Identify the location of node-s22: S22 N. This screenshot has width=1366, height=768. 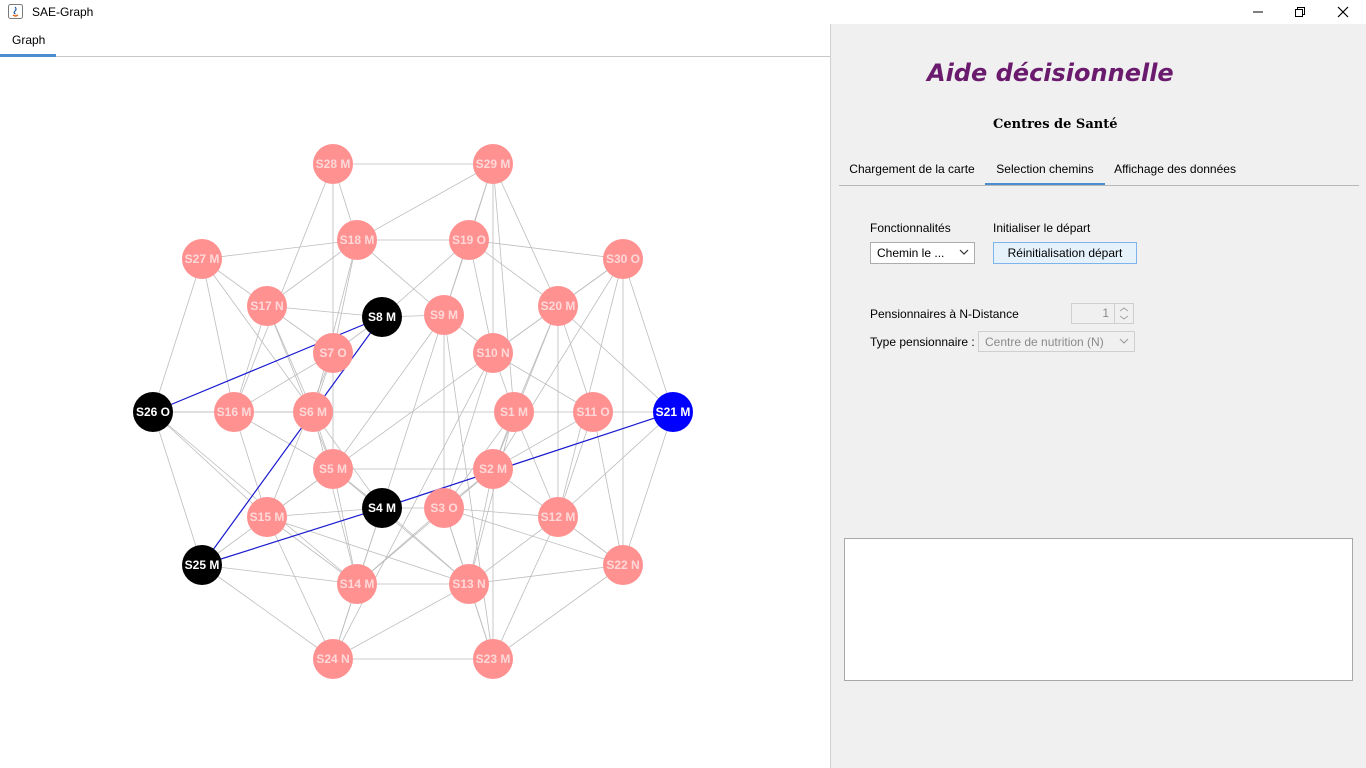
(623, 565).